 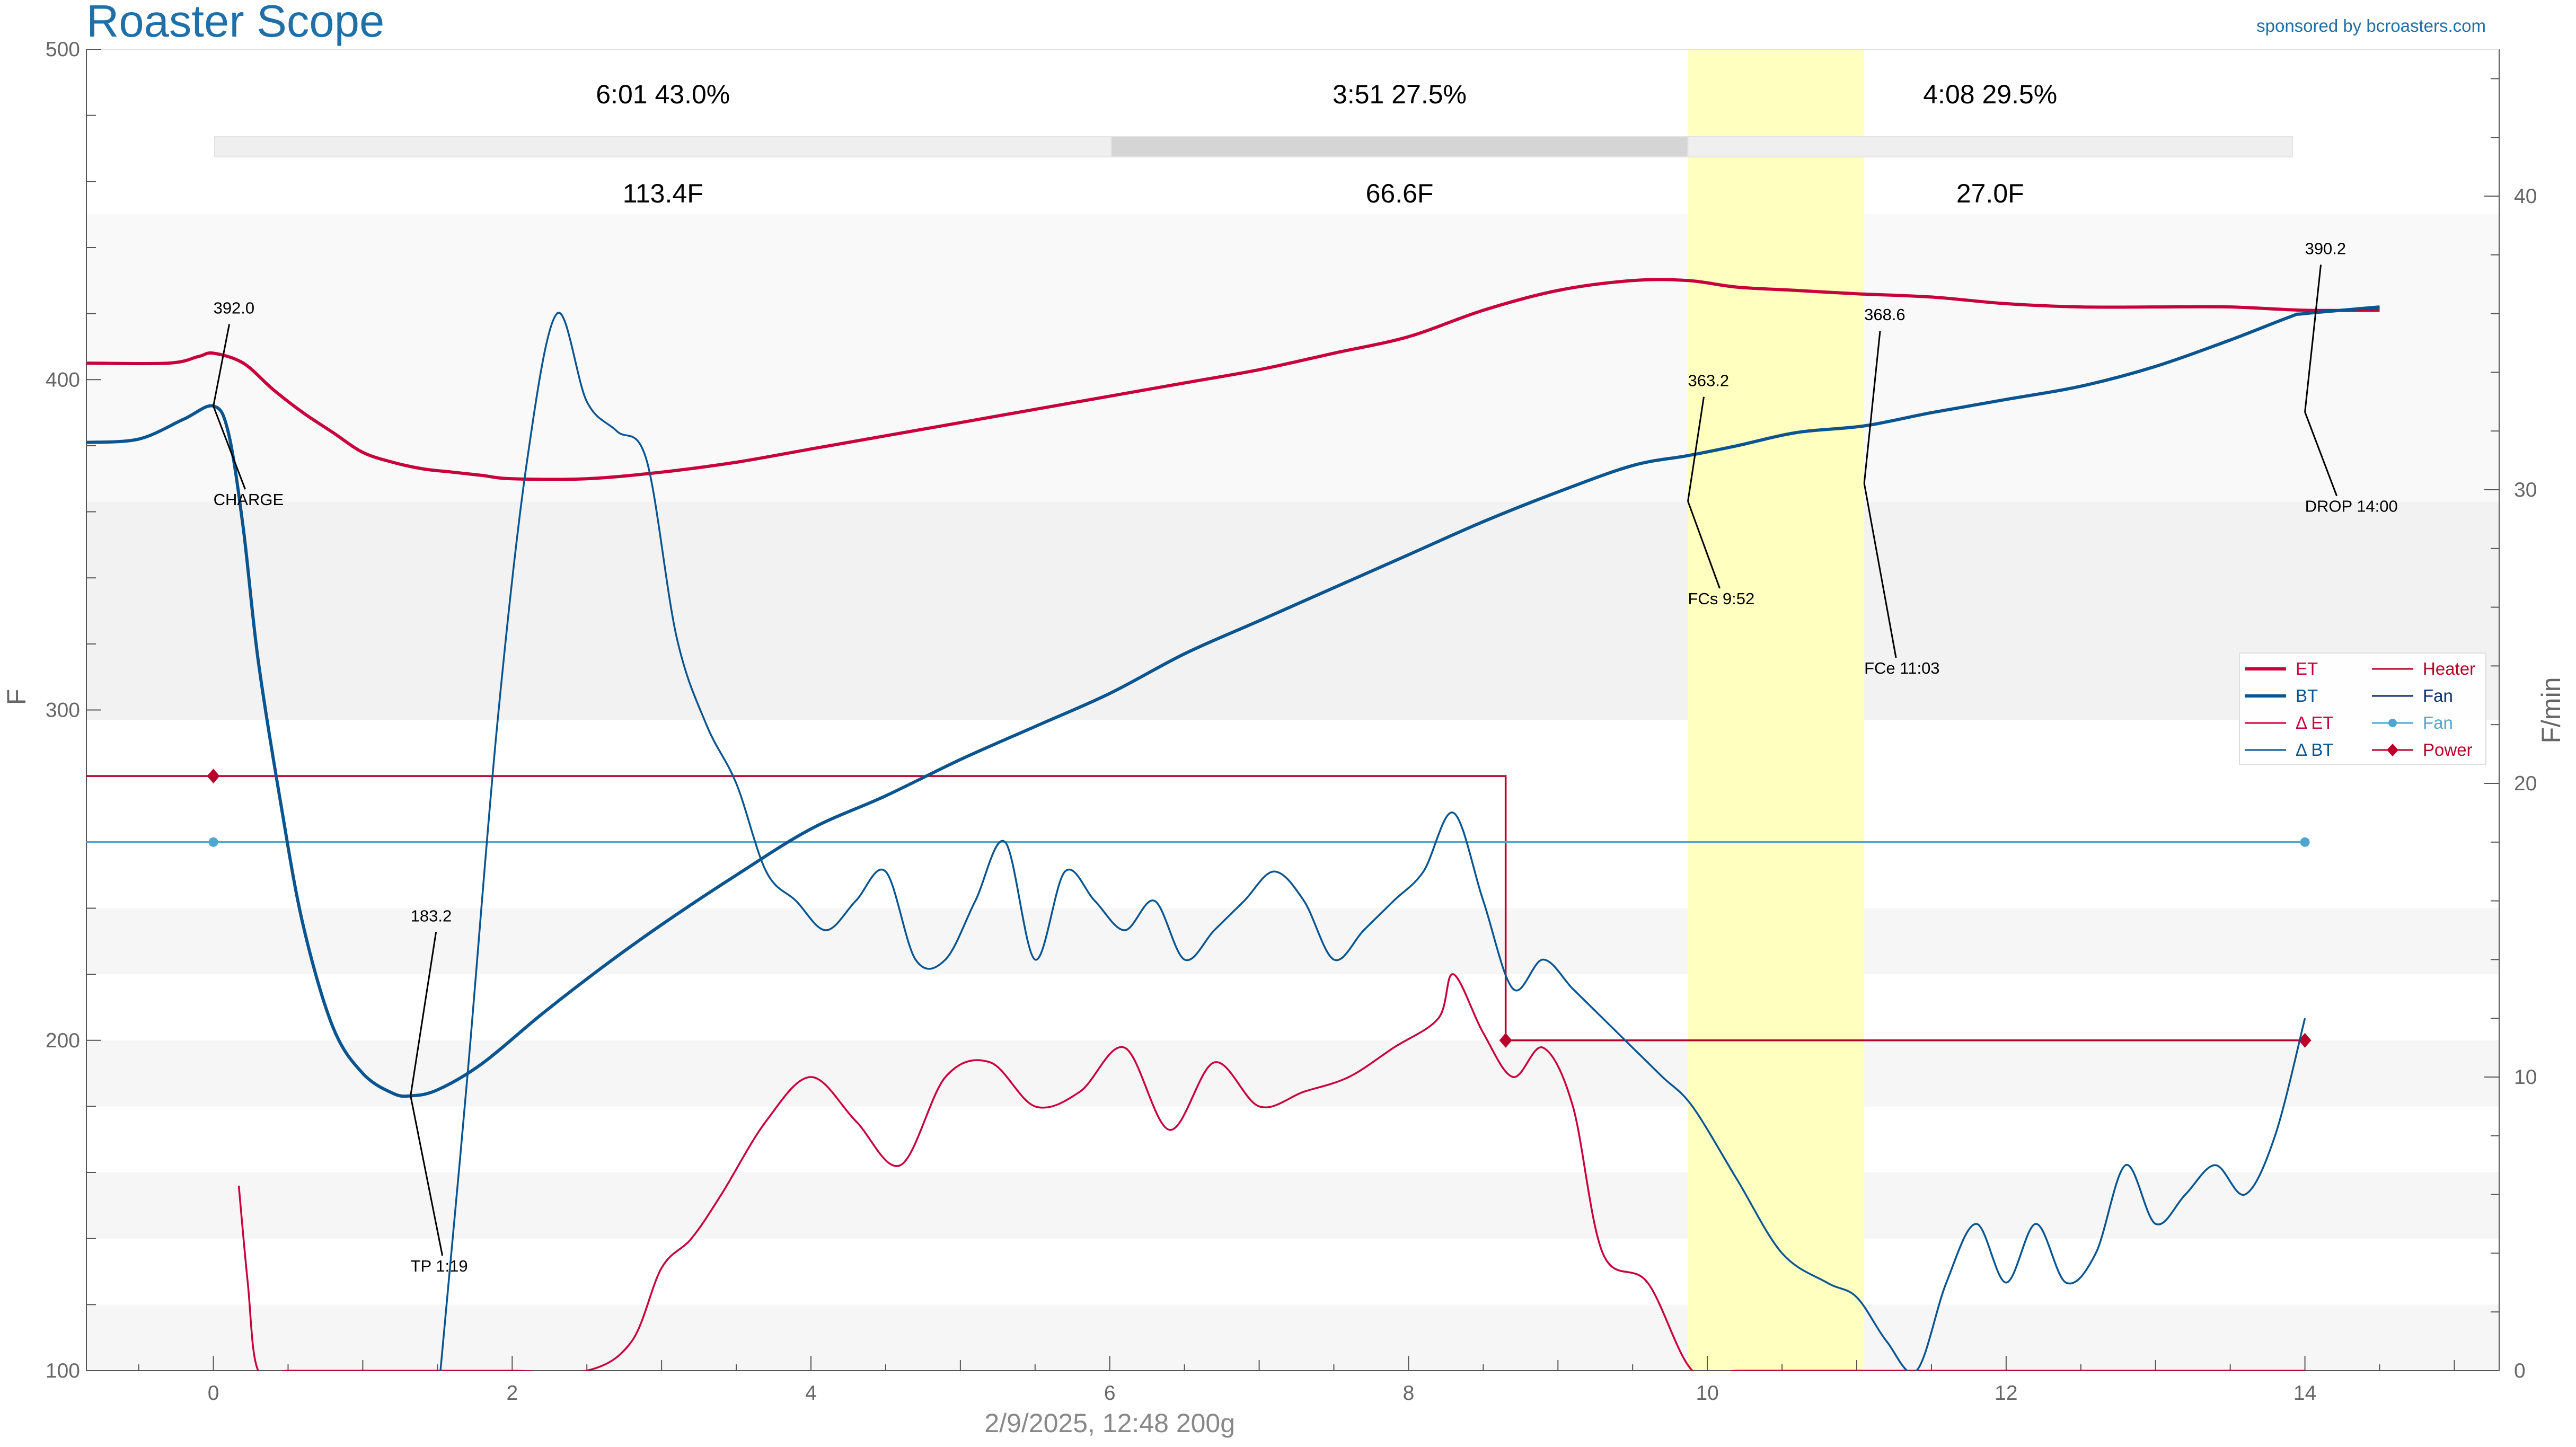 What do you see at coordinates (2307, 695) in the screenshot?
I see `legend-label: BT` at bounding box center [2307, 695].